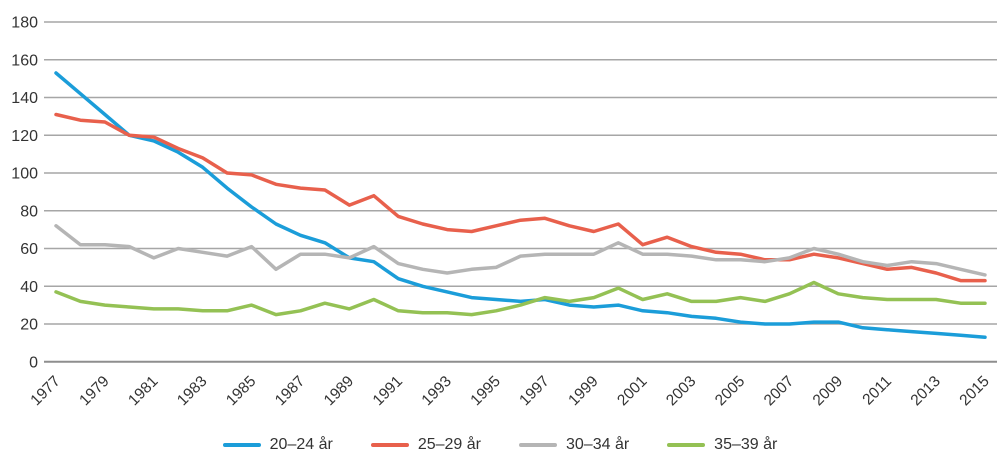  Describe the element at coordinates (33, 362) in the screenshot. I see `y-axis-tick-label: 0` at that location.